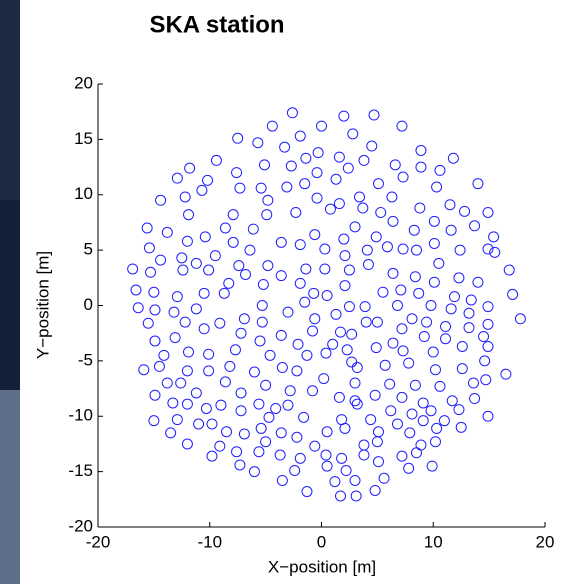 This screenshot has width=577, height=584. What do you see at coordinates (42, 305) in the screenshot?
I see `y-axis-label: Y−position [m]` at bounding box center [42, 305].